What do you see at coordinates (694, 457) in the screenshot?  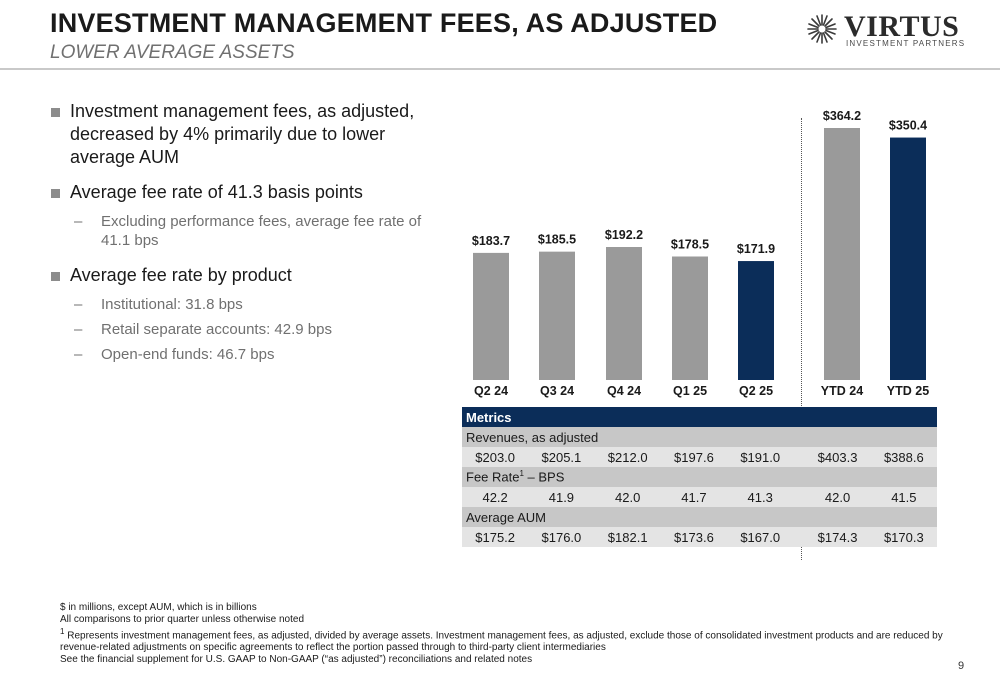 I see `metric-value: $197.6` at bounding box center [694, 457].